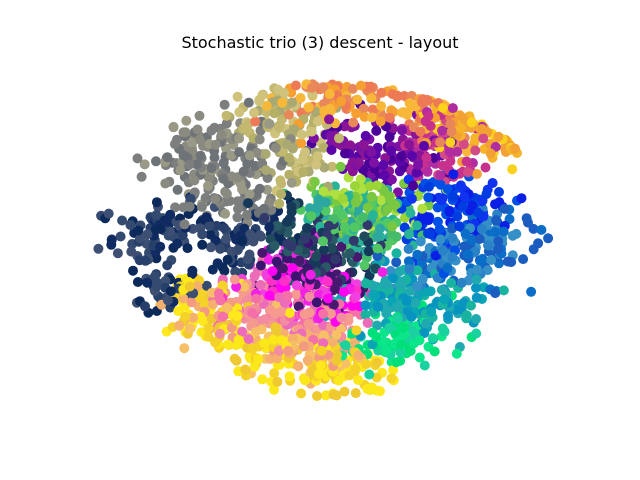 This screenshot has height=480, width=640. Describe the element at coordinates (320, 42) in the screenshot. I see `chart-title: Stochastic trio (3) descent - layout` at that location.